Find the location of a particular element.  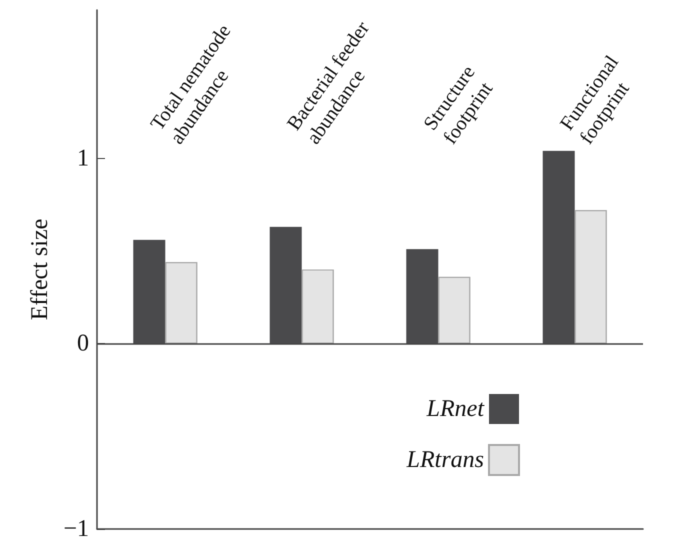

y-tick-label: 1 is located at coordinates (83, 158).